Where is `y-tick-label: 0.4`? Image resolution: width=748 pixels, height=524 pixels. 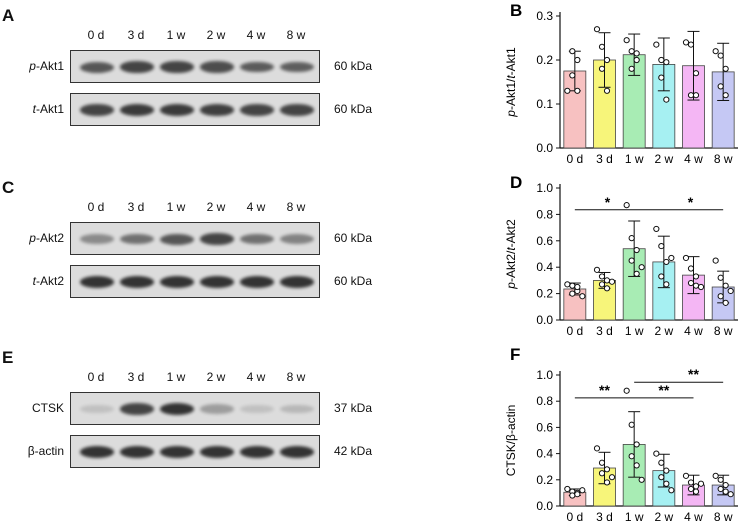 y-tick-label: 0.4 is located at coordinates (544, 267).